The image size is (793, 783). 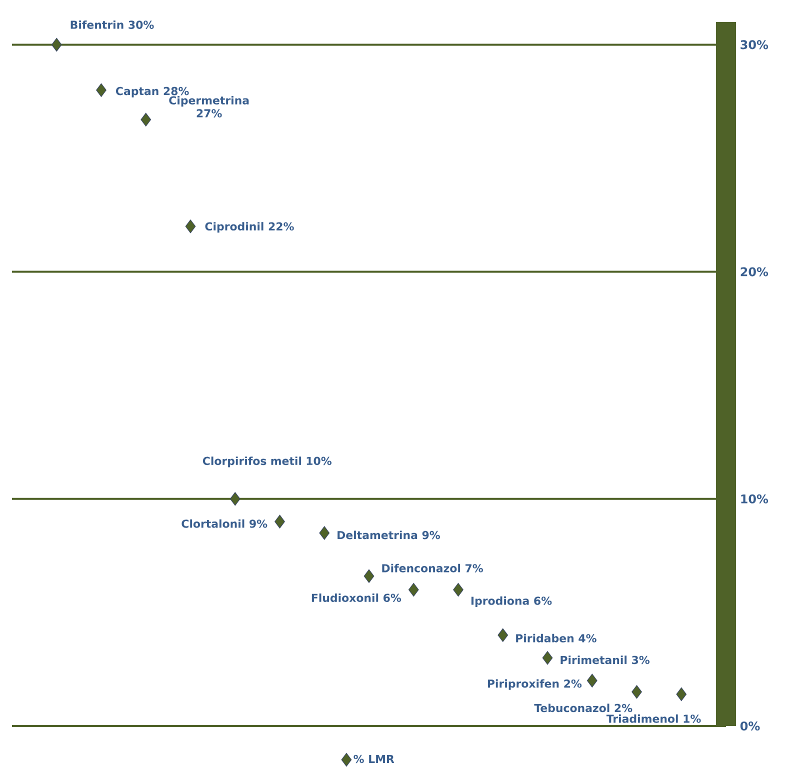 What do you see at coordinates (225, 523) in the screenshot?
I see `data-label: Clortalonil 9%` at bounding box center [225, 523].